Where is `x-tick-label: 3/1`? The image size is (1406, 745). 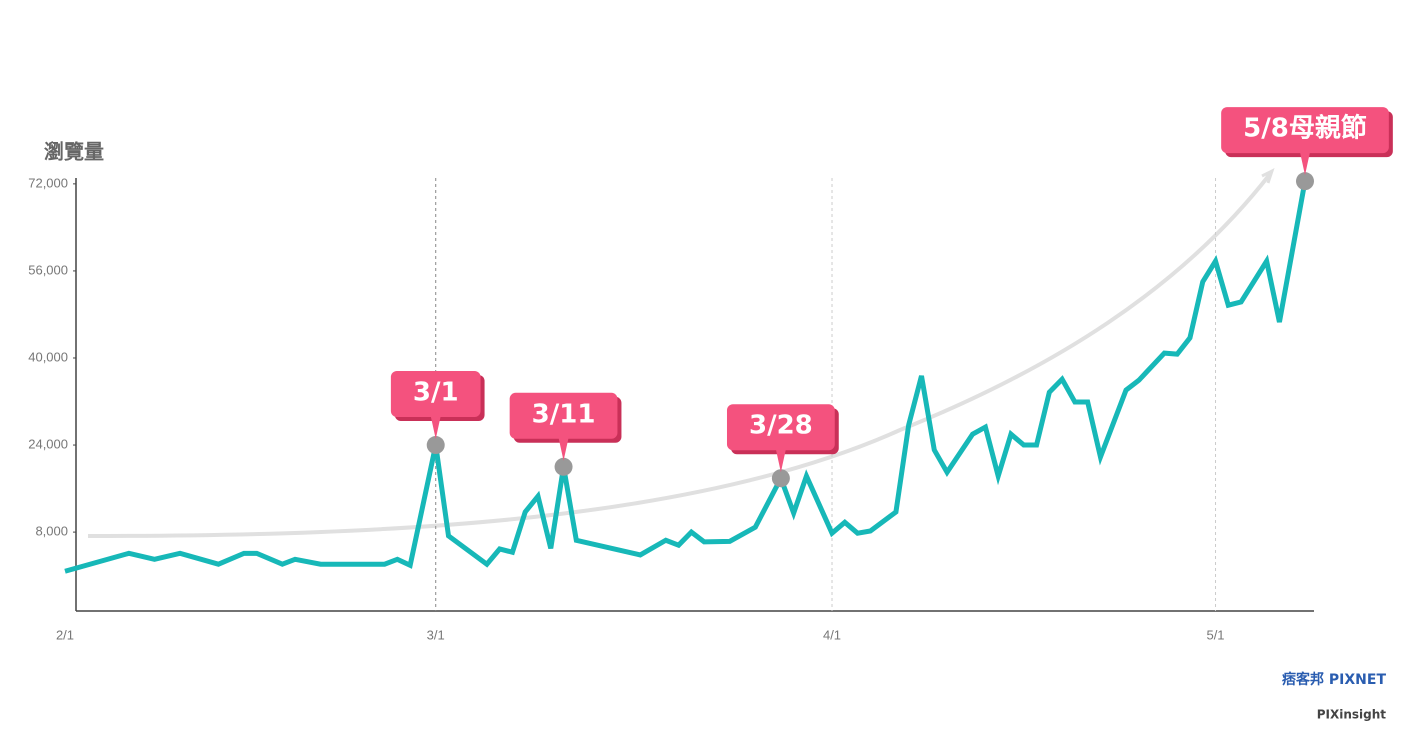 x-tick-label: 3/1 is located at coordinates (436, 634).